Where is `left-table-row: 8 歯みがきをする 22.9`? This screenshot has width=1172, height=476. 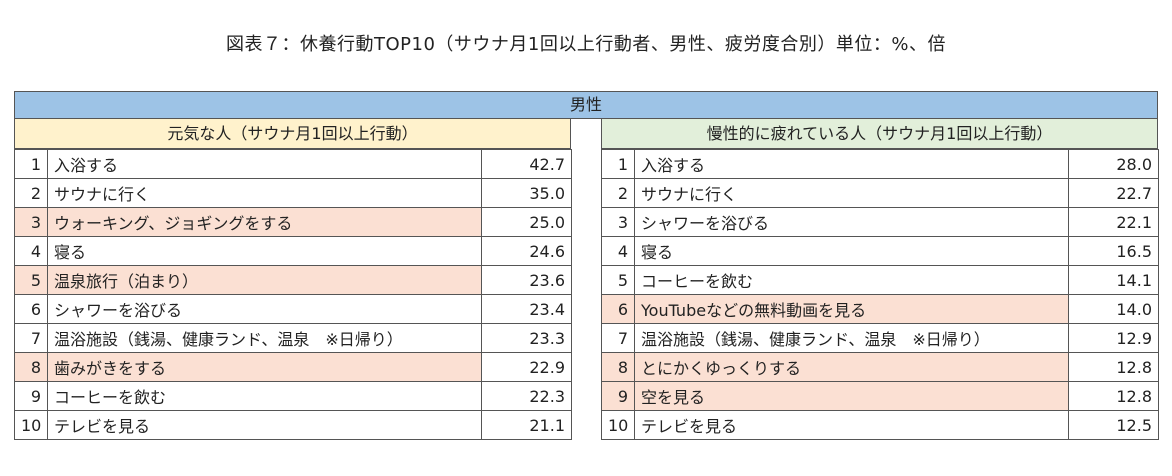
left-table-row: 8 歯みがきをする 22.9 is located at coordinates (293, 367).